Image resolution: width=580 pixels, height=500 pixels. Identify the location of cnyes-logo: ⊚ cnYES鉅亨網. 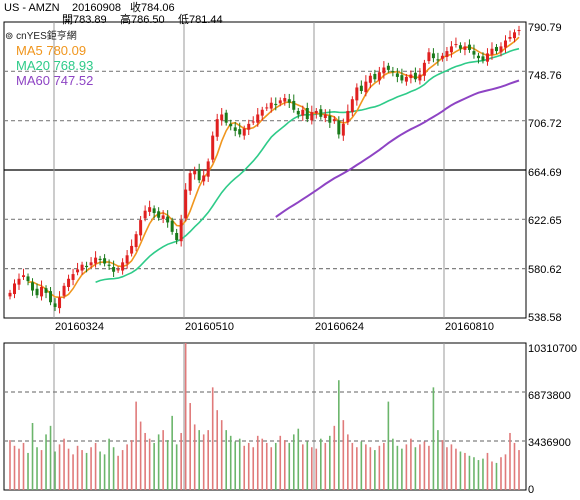
(41, 37).